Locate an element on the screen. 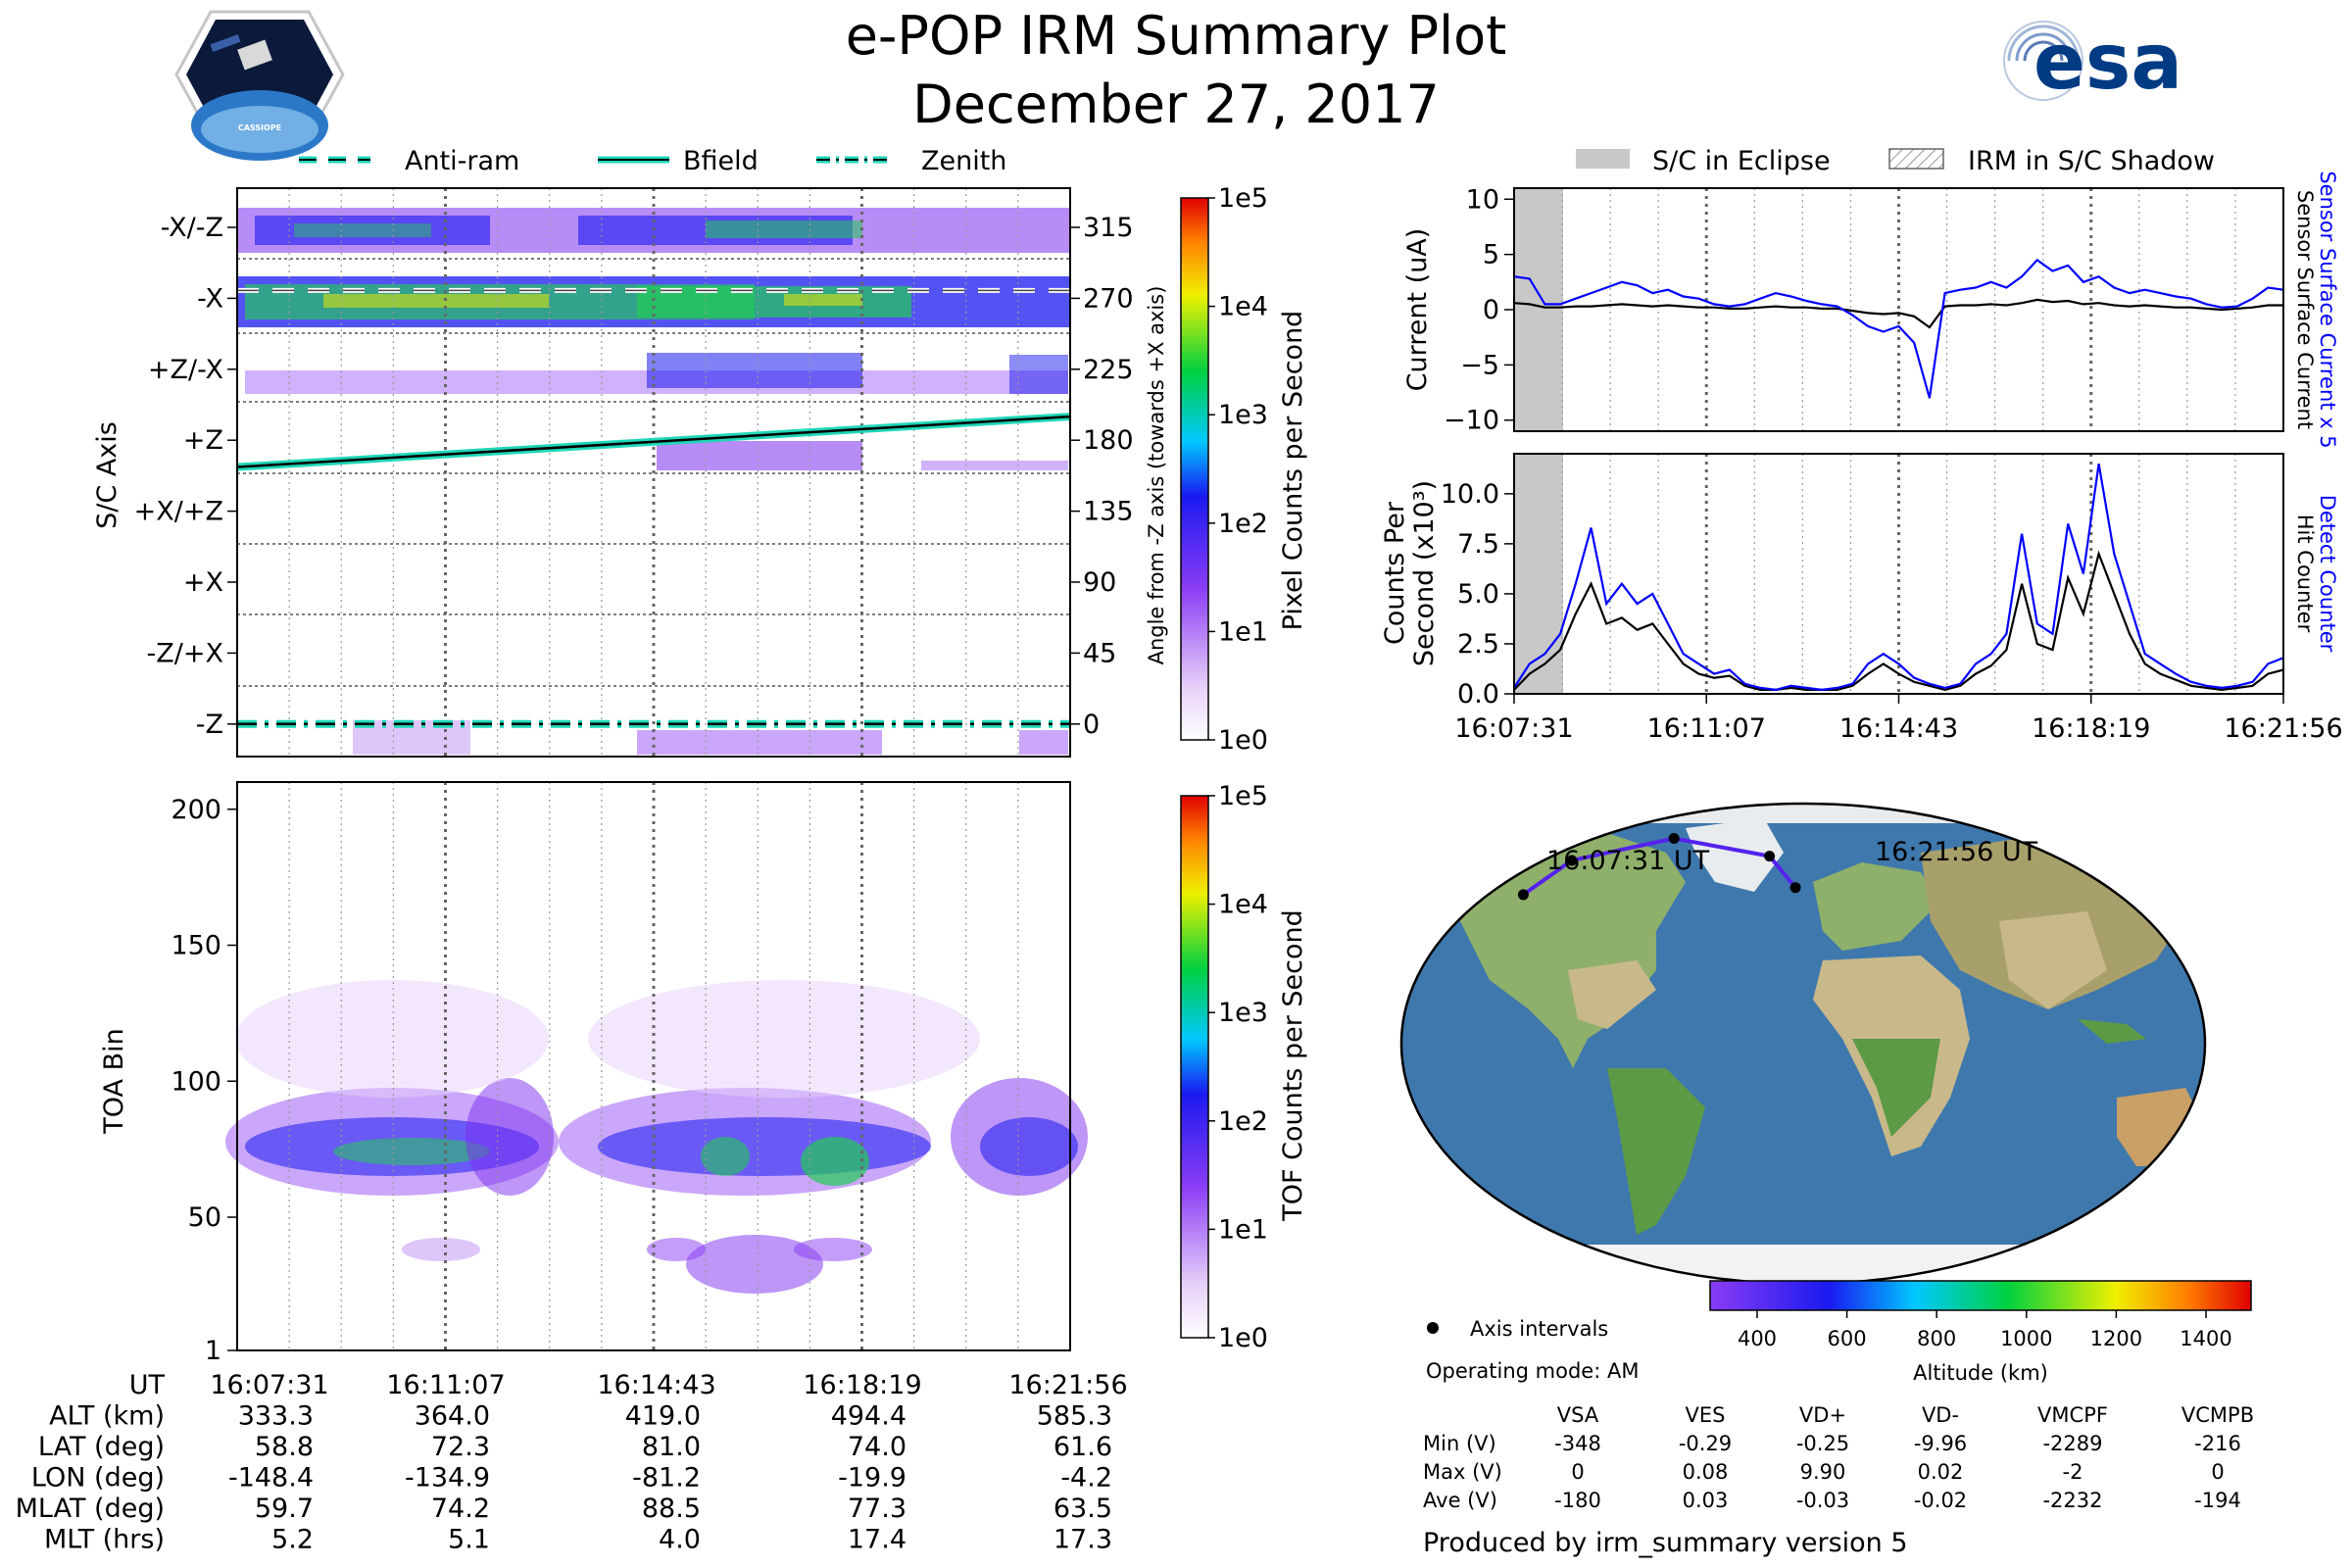  eph-cell: 72.3 is located at coordinates (460, 1447).